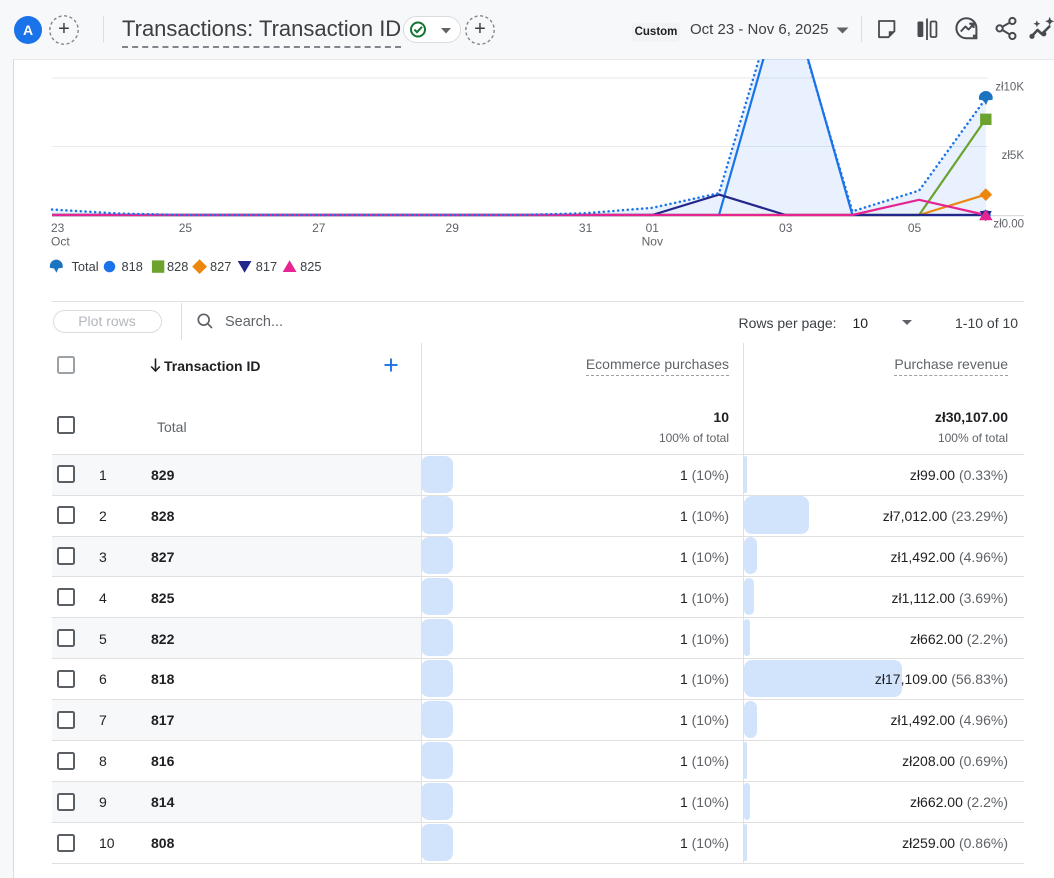 This screenshot has height=878, width=1054. Describe the element at coordinates (177, 266) in the screenshot. I see `svg-text: 828` at that location.